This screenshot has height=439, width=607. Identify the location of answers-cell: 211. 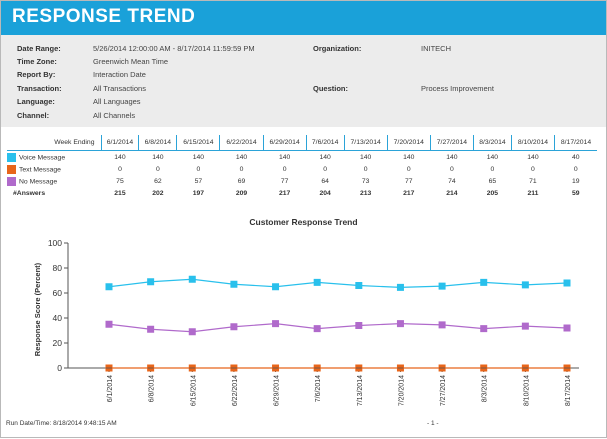
(533, 193).